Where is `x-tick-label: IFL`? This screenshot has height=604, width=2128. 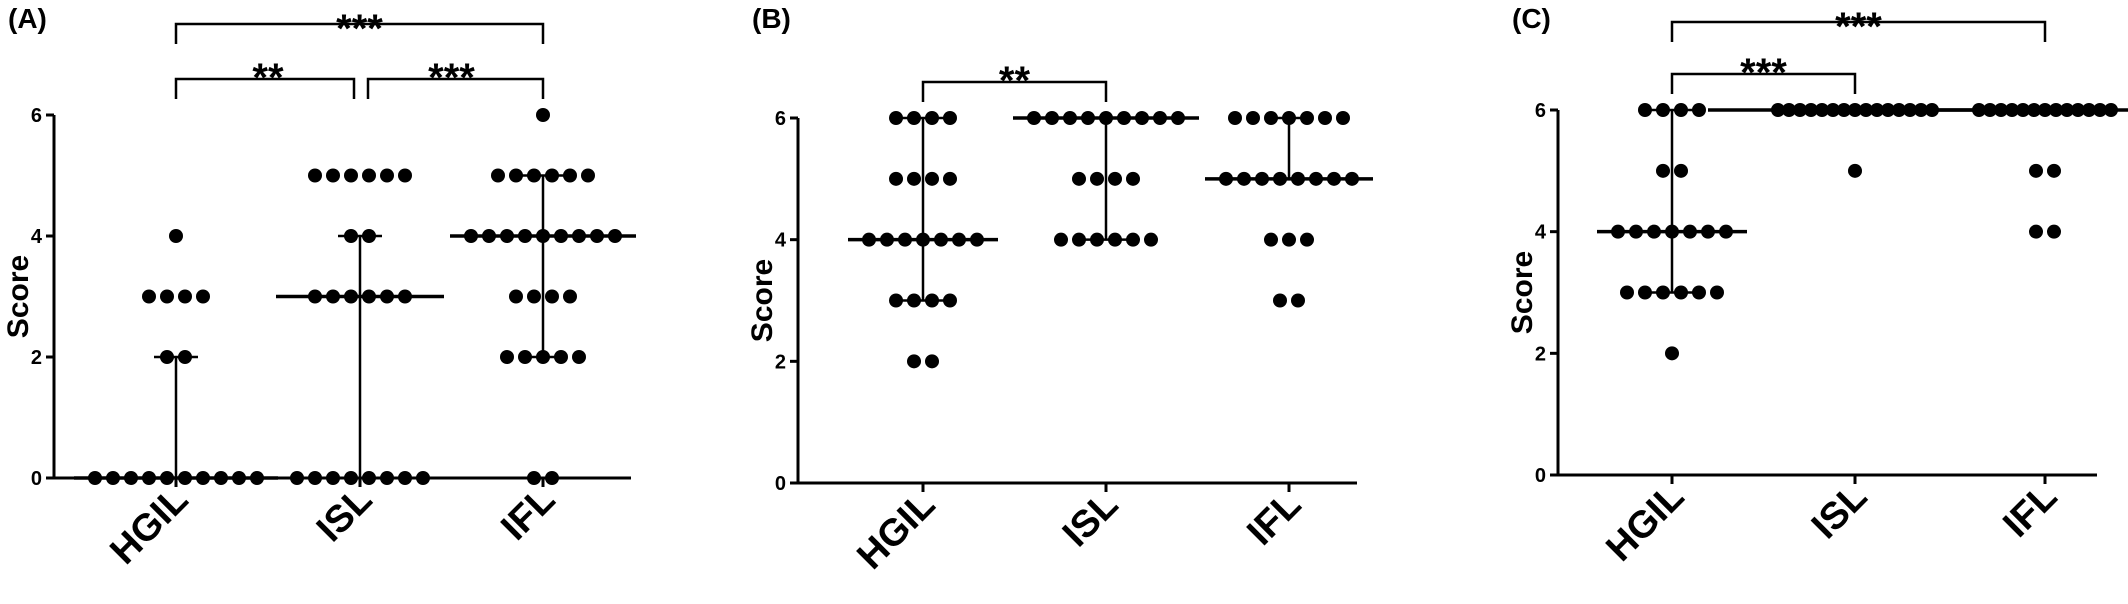 x-tick-label: IFL is located at coordinates (528, 514).